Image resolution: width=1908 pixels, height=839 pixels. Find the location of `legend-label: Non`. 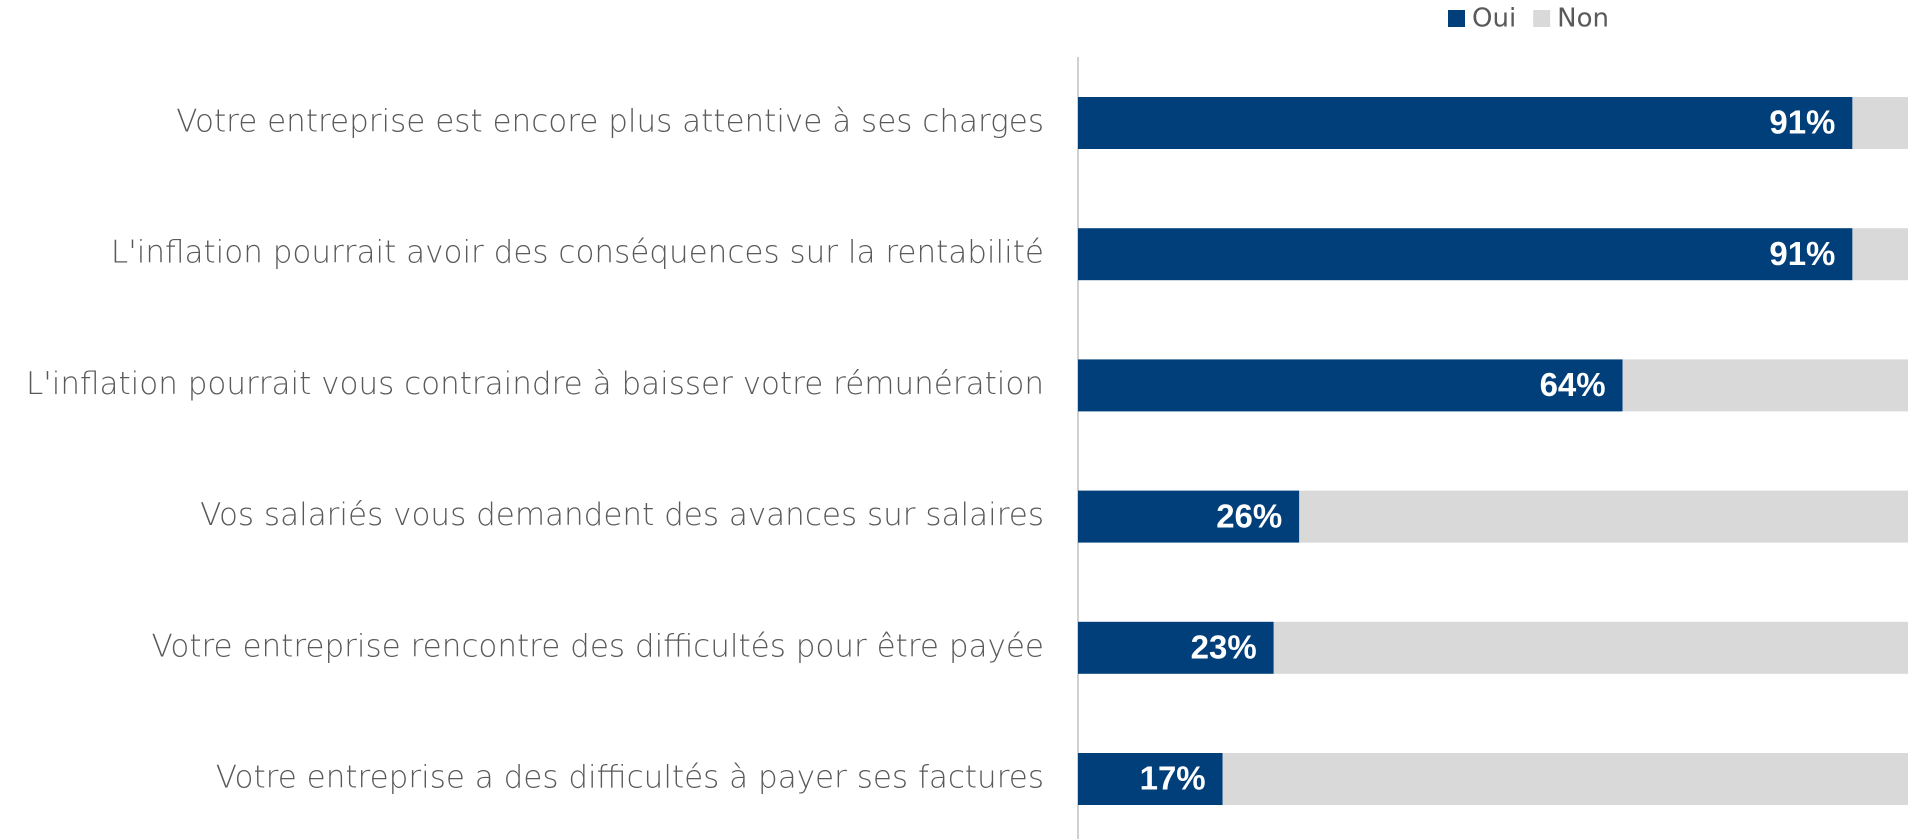

legend-label: Non is located at coordinates (1583, 19).